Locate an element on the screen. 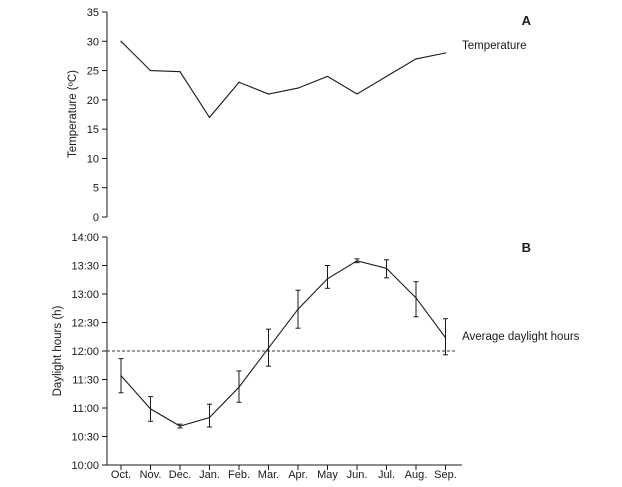 The width and height of the screenshot is (622, 487). panel-a-label: A is located at coordinates (527, 20).